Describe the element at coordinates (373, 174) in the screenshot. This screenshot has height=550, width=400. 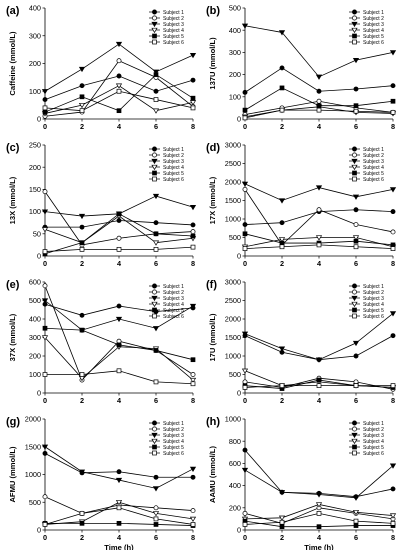
I see `legend-label: Subject 5` at that location.